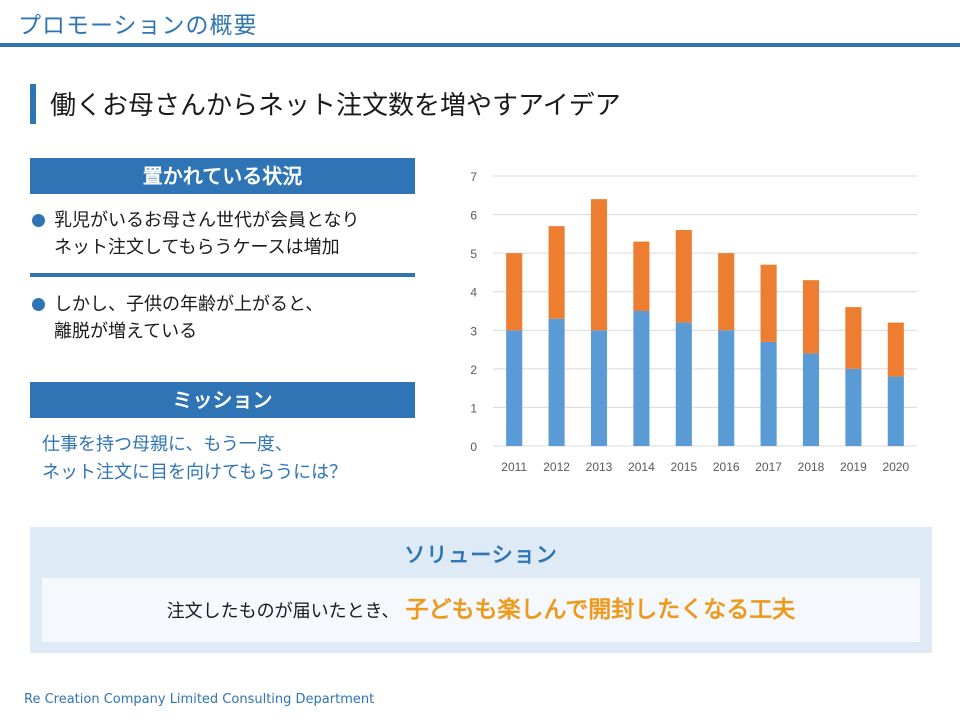 The width and height of the screenshot is (960, 720). What do you see at coordinates (473, 447) in the screenshot?
I see `y-tick-label: 0` at bounding box center [473, 447].